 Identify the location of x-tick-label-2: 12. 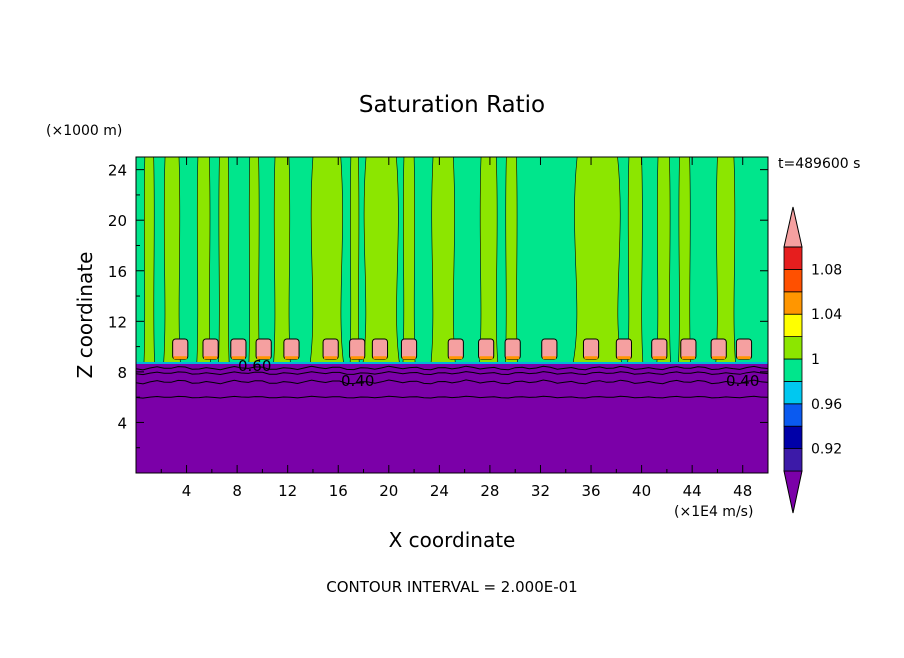
(287, 491).